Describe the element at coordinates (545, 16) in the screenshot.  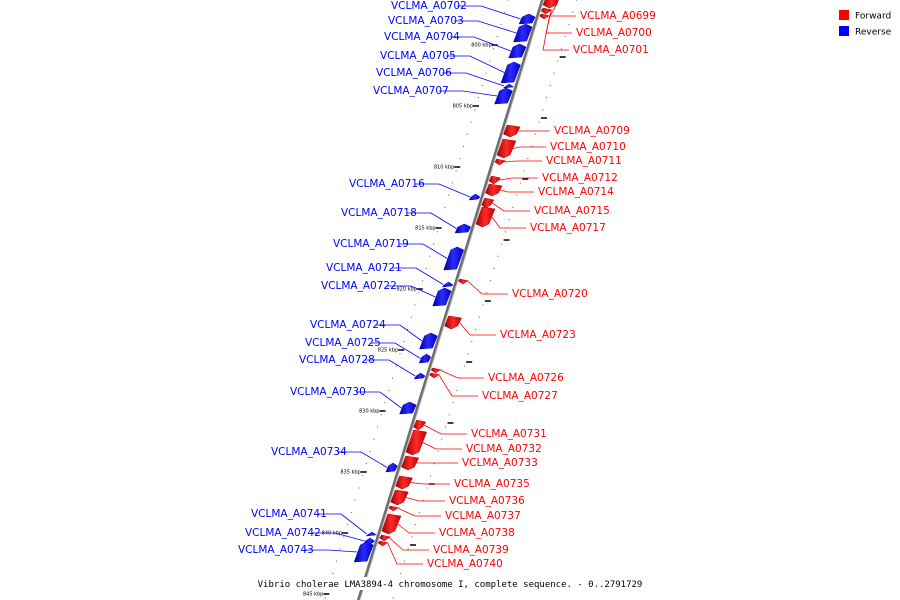
I see `gene-vclma_a0701` at that location.